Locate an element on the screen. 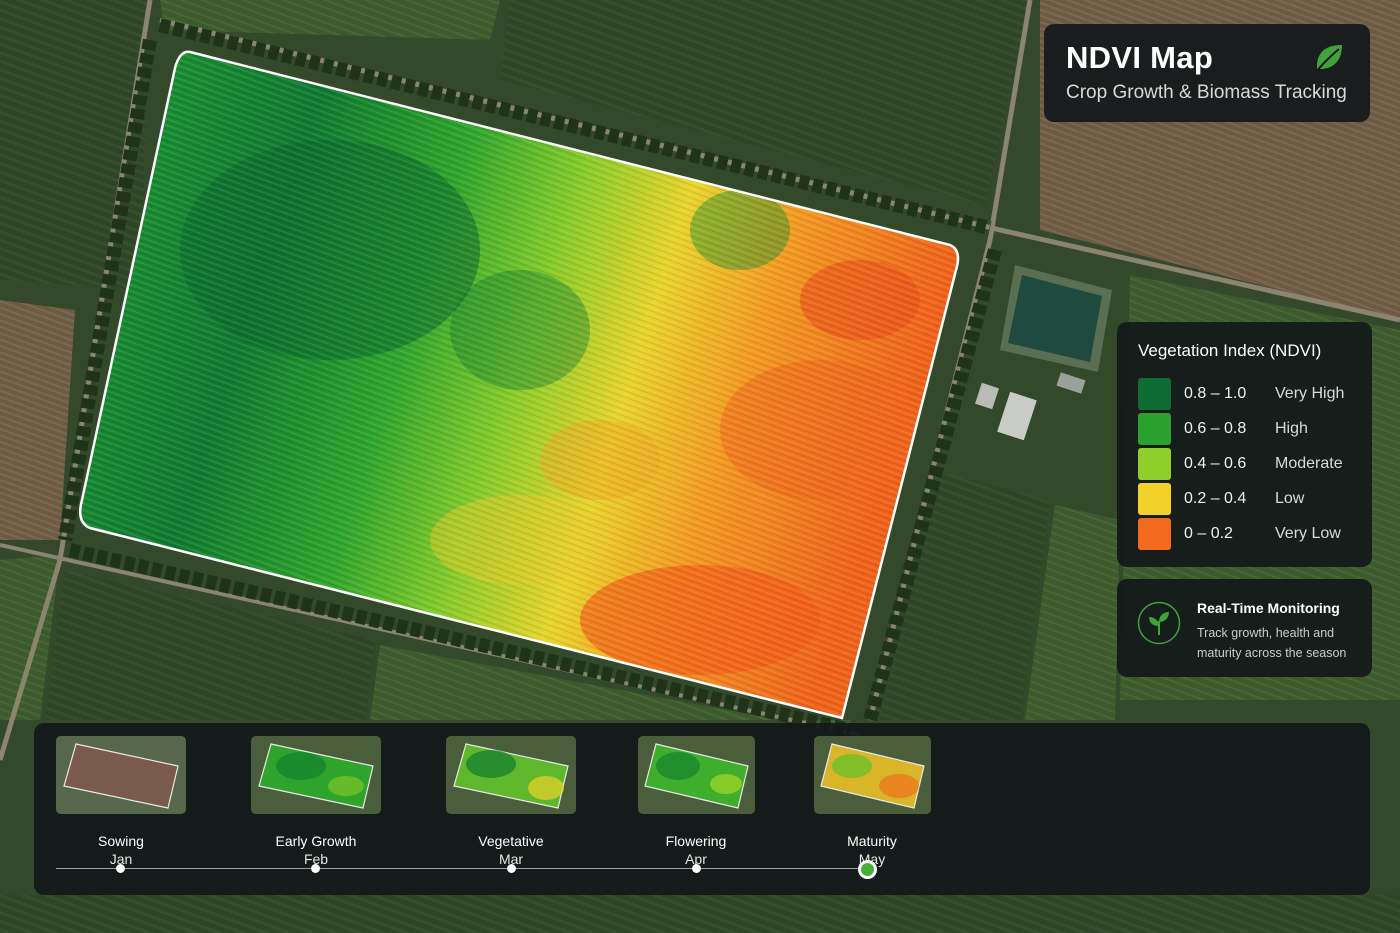  timeline-stage-early-growth: Early Growth Feb is located at coordinates (316, 801).